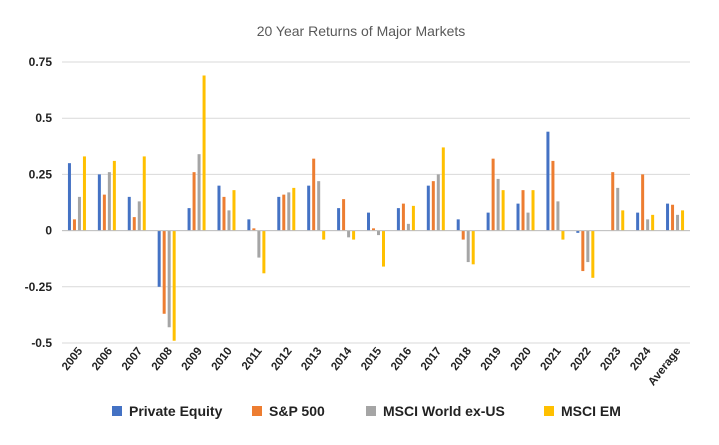  I want to click on bar-s-p-500-2024, so click(643, 202).